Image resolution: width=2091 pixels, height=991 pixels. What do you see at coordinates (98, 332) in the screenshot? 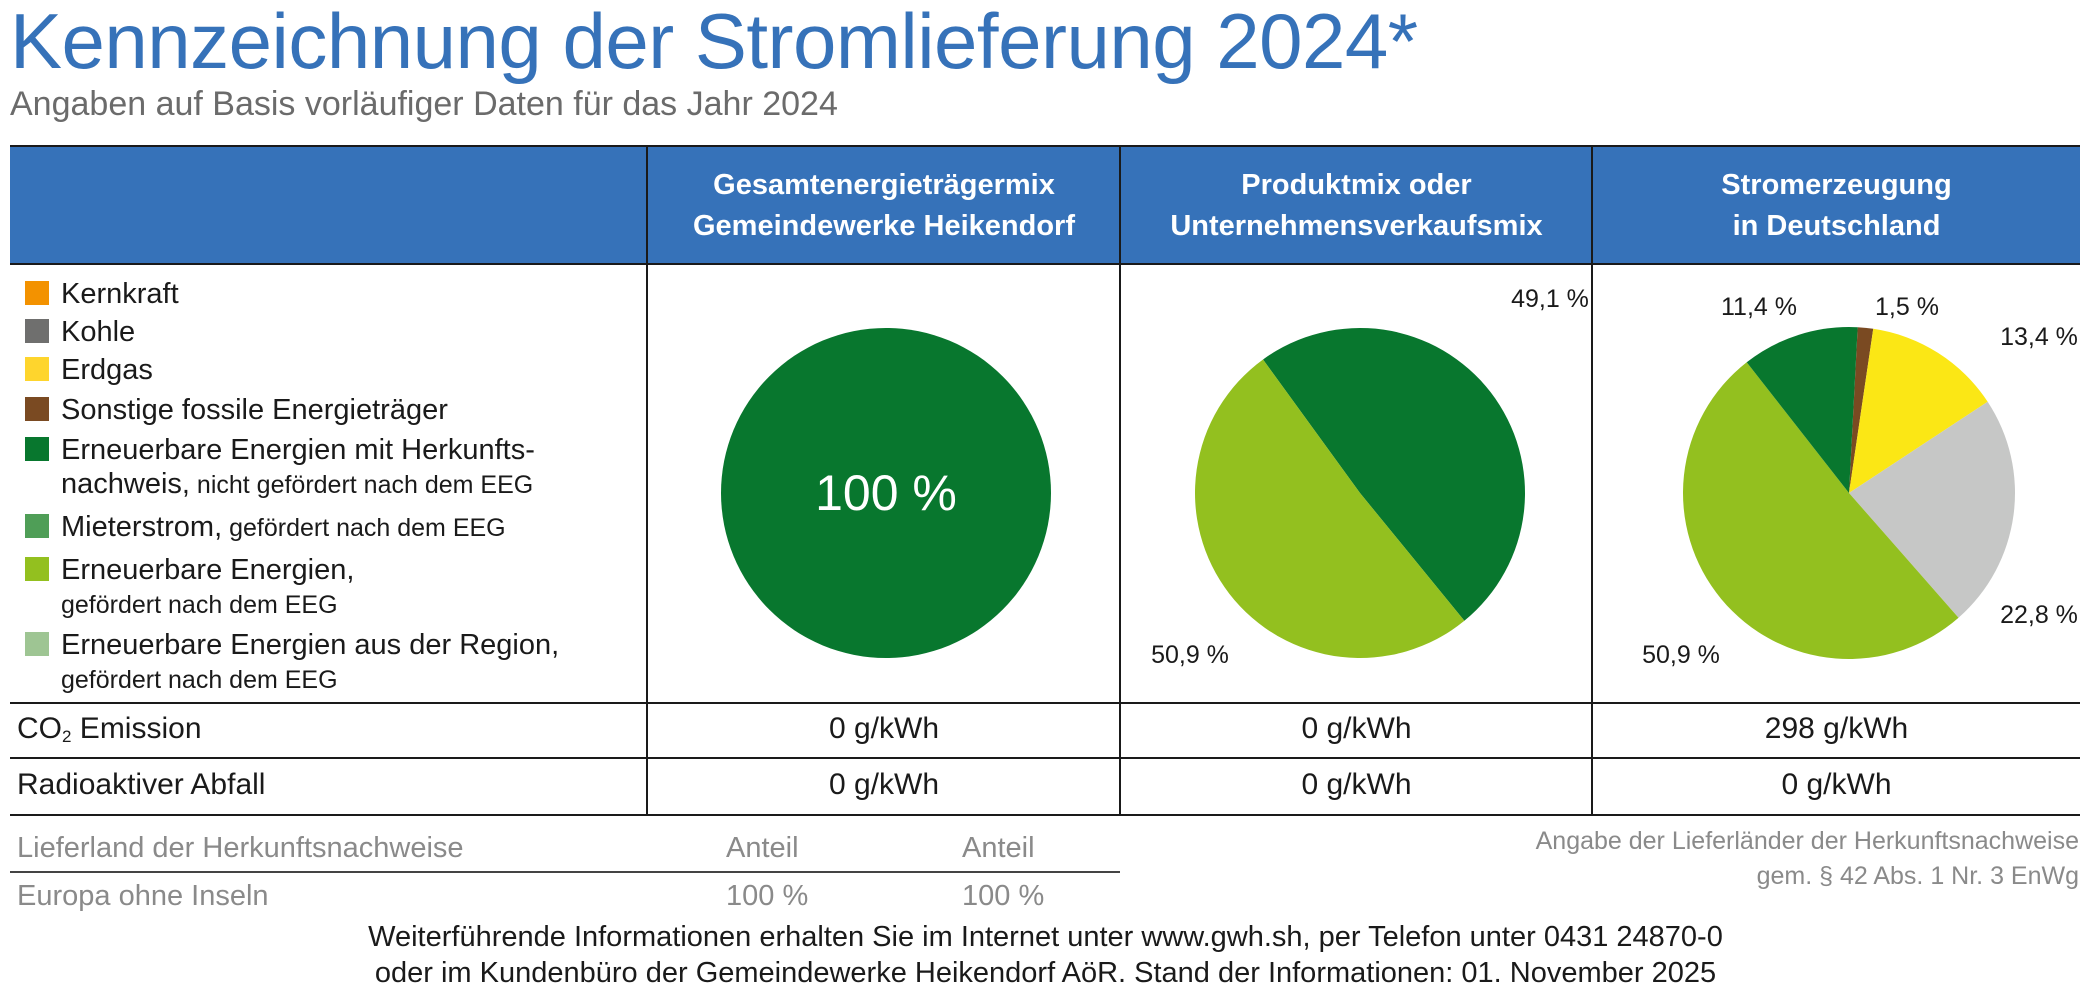
I see `legend-label: Kohle` at bounding box center [98, 332].